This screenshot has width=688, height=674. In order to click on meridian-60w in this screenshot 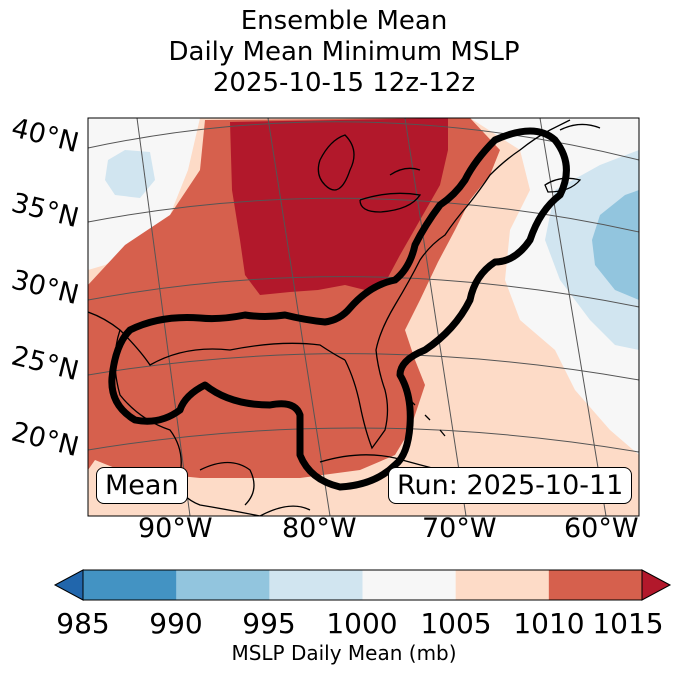, I will do `click(573, 317)`.